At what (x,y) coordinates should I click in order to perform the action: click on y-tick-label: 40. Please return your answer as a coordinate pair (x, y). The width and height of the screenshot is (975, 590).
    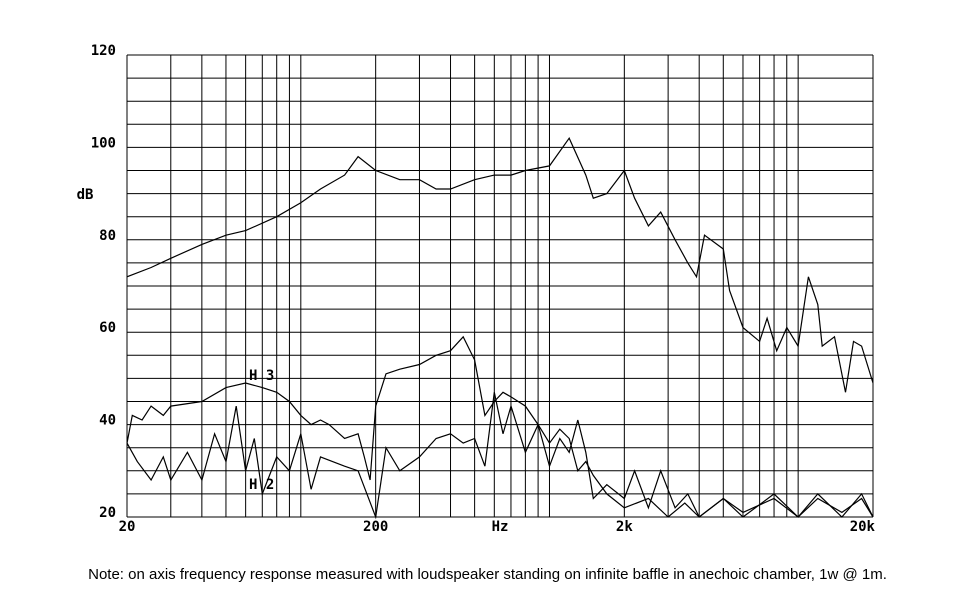
    Looking at the image, I should click on (107, 421).